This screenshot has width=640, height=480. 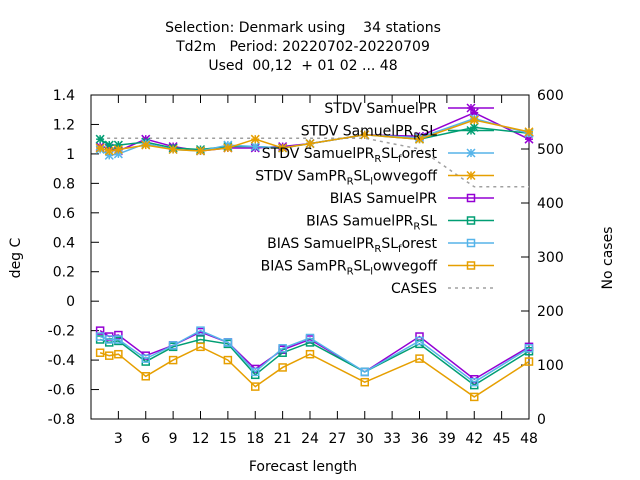 I want to click on legend-label: BIAS SamuelPRRSLforest, so click(x=352, y=245).